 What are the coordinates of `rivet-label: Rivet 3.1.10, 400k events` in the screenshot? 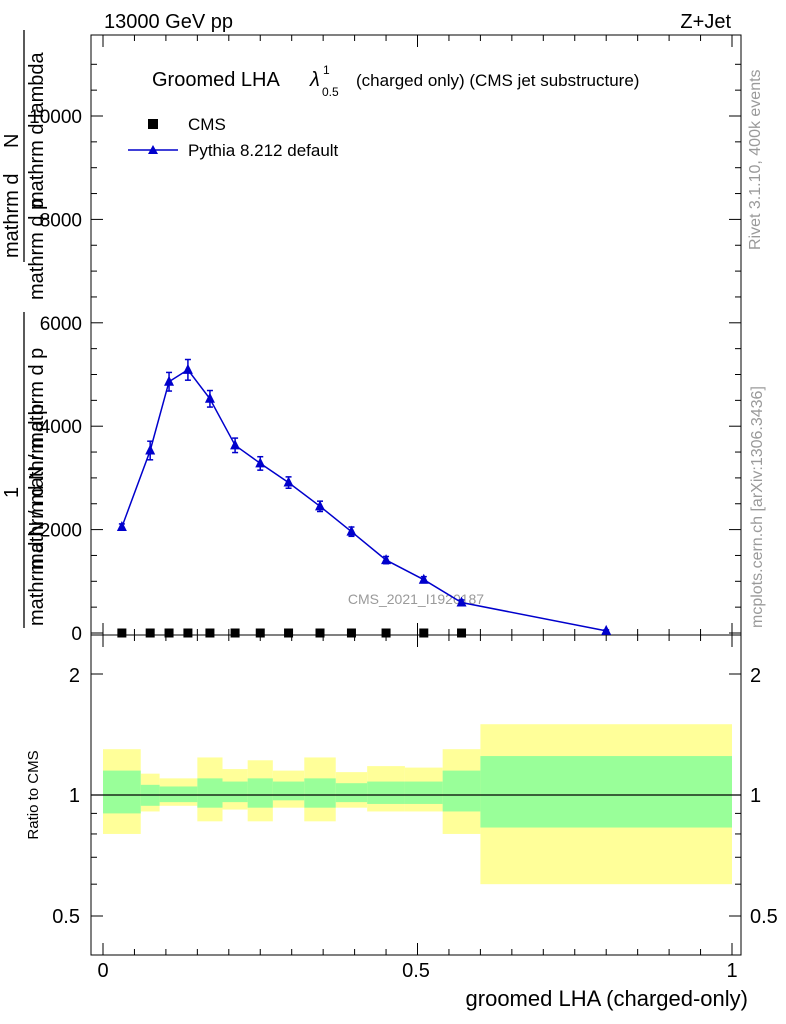 It's located at (755, 159).